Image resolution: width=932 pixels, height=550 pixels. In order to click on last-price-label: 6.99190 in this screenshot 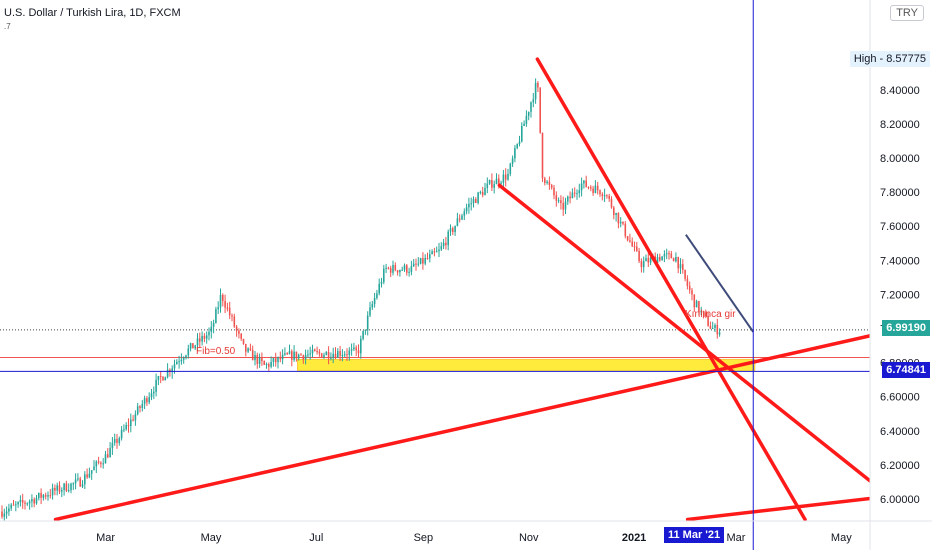, I will do `click(906, 328)`.